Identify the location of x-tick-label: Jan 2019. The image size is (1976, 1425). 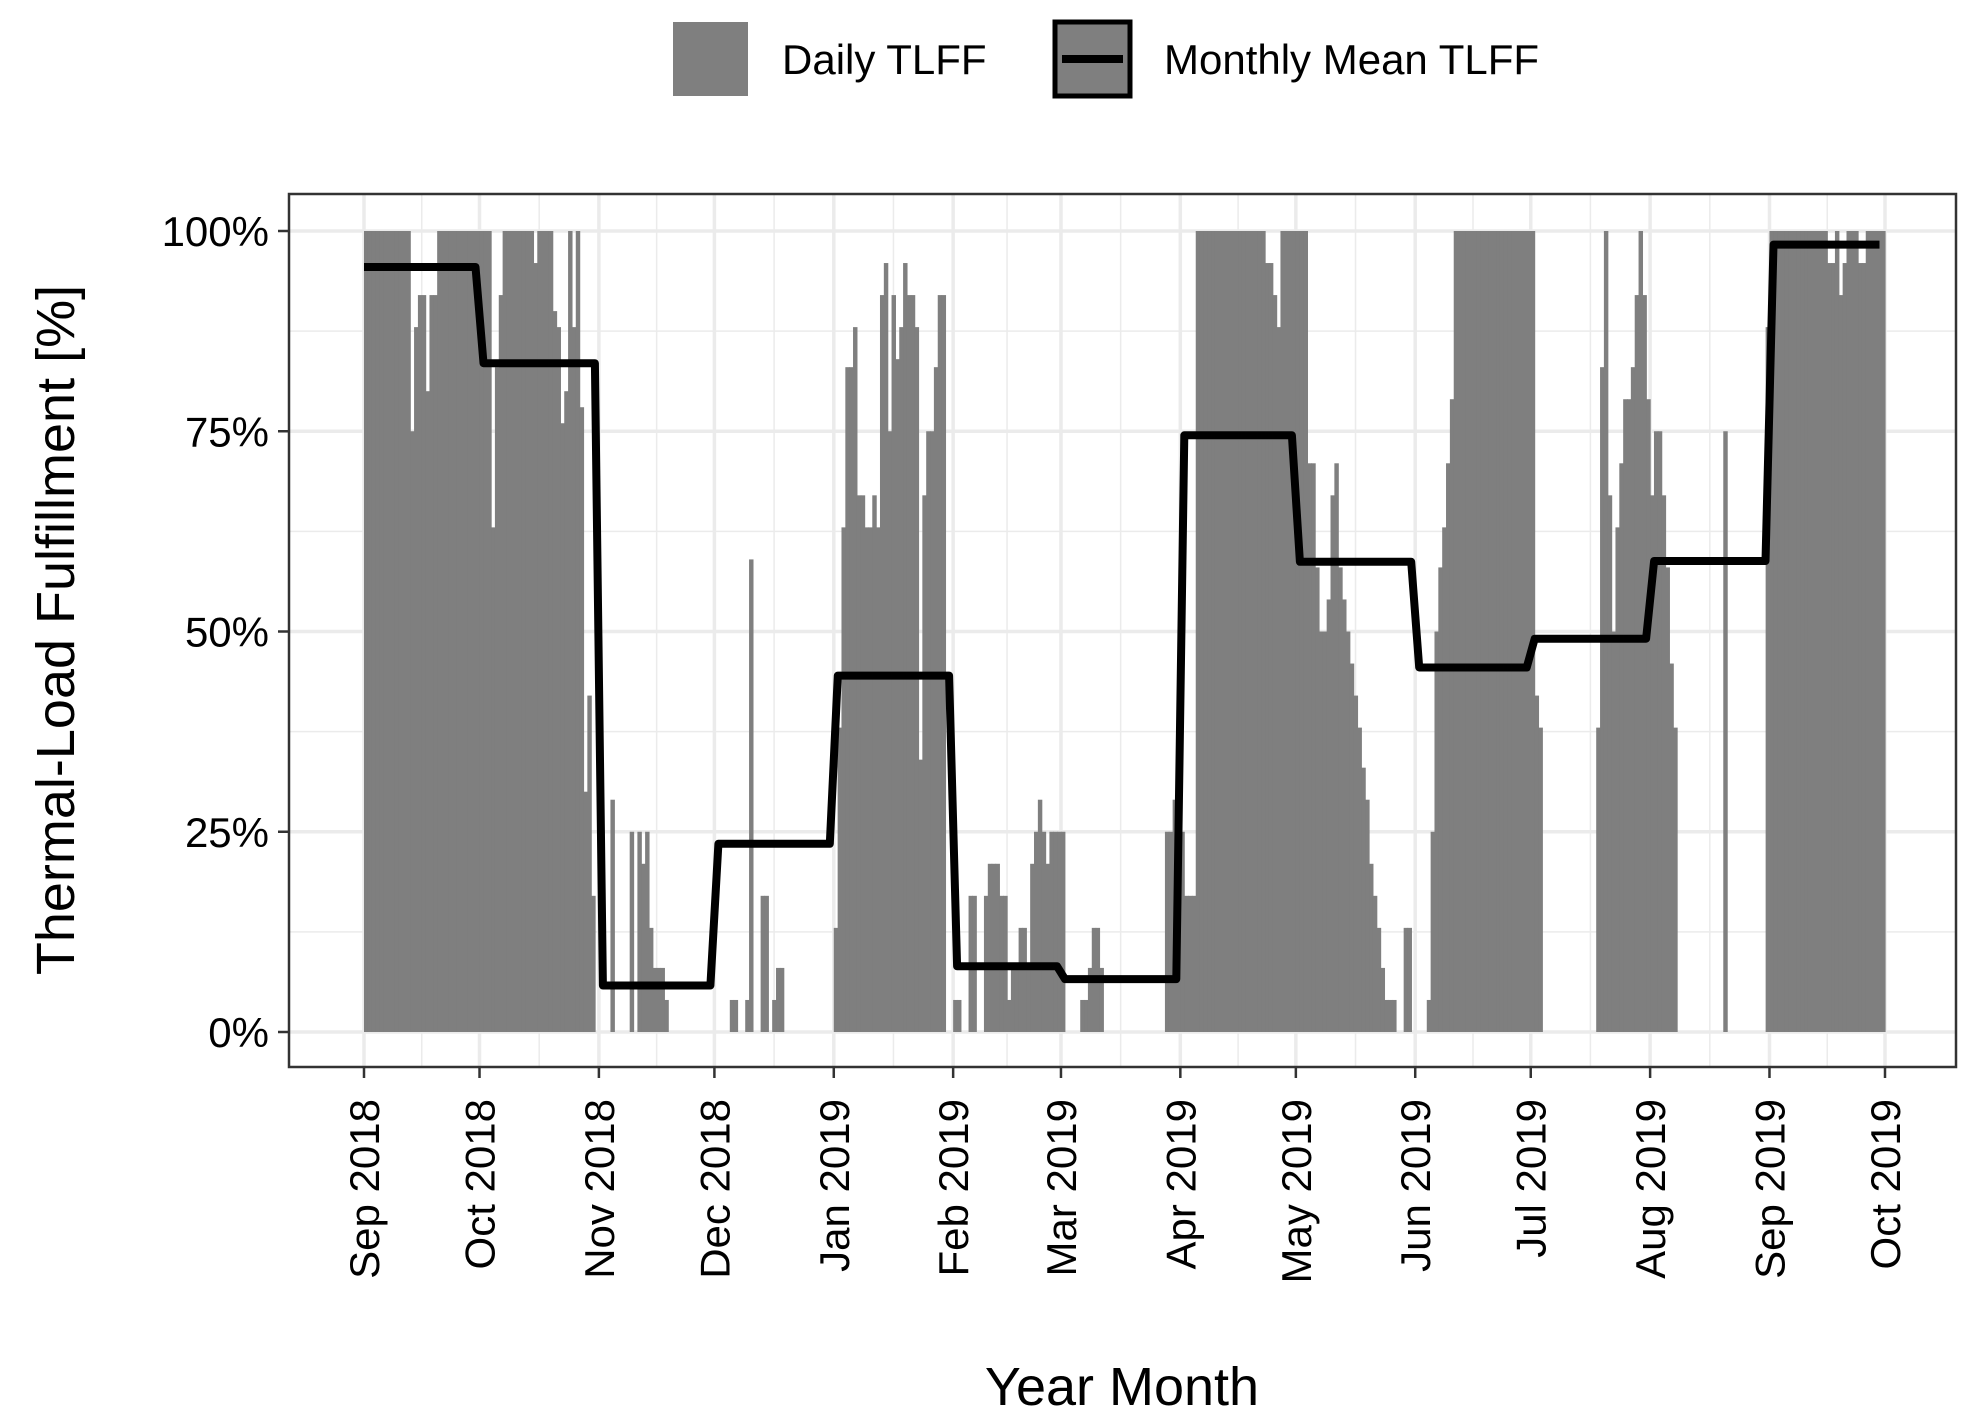
(834, 1185).